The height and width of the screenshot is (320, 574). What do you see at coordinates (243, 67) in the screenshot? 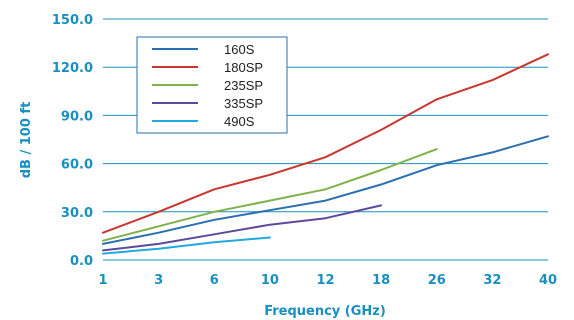
I see `legend-label: 180SP` at bounding box center [243, 67].